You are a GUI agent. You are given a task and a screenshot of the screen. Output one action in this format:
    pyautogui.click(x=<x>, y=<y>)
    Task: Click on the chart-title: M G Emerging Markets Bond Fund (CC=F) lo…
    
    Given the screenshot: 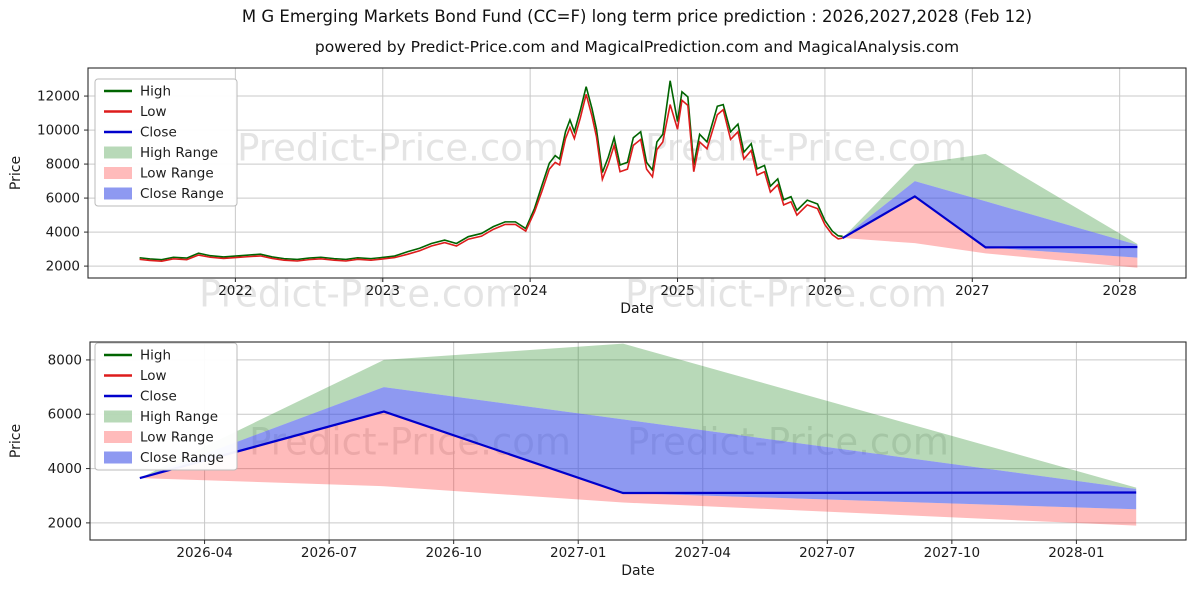 What is the action you would take?
    pyautogui.click(x=637, y=16)
    